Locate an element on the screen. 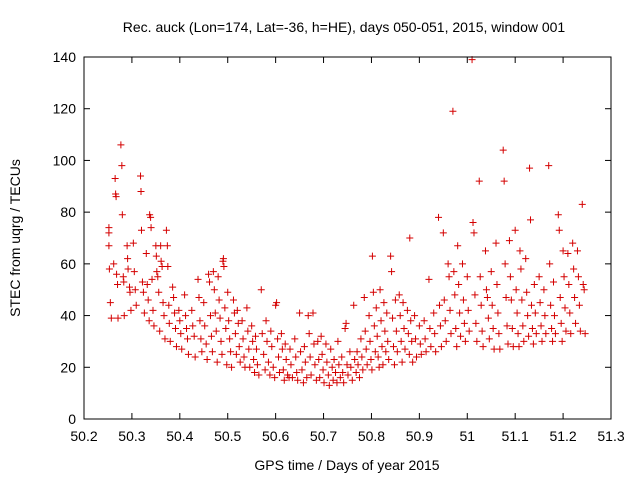 This screenshot has height=480, width=640. x-tick-label: 50.7 is located at coordinates (323, 436).